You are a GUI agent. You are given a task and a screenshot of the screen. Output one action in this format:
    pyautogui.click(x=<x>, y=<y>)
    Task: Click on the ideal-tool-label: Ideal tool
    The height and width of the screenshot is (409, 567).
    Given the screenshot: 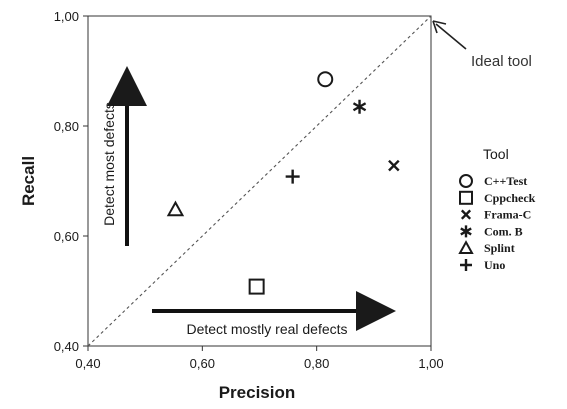 What is the action you would take?
    pyautogui.click(x=501, y=61)
    